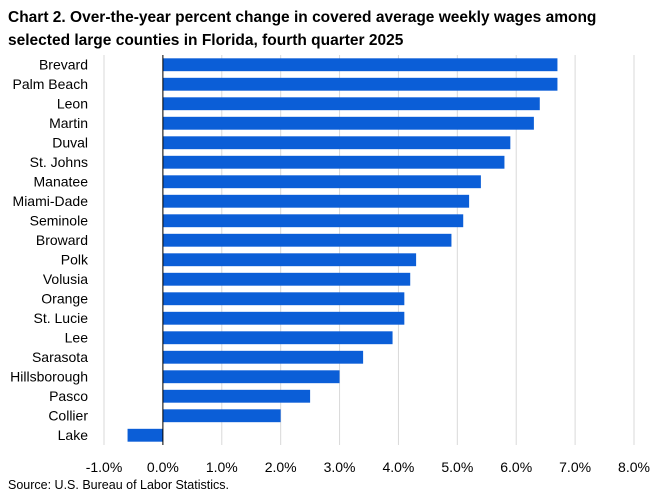 Image resolution: width=660 pixels, height=493 pixels. What do you see at coordinates (60, 357) in the screenshot?
I see `category-label: Sarasota` at bounding box center [60, 357].